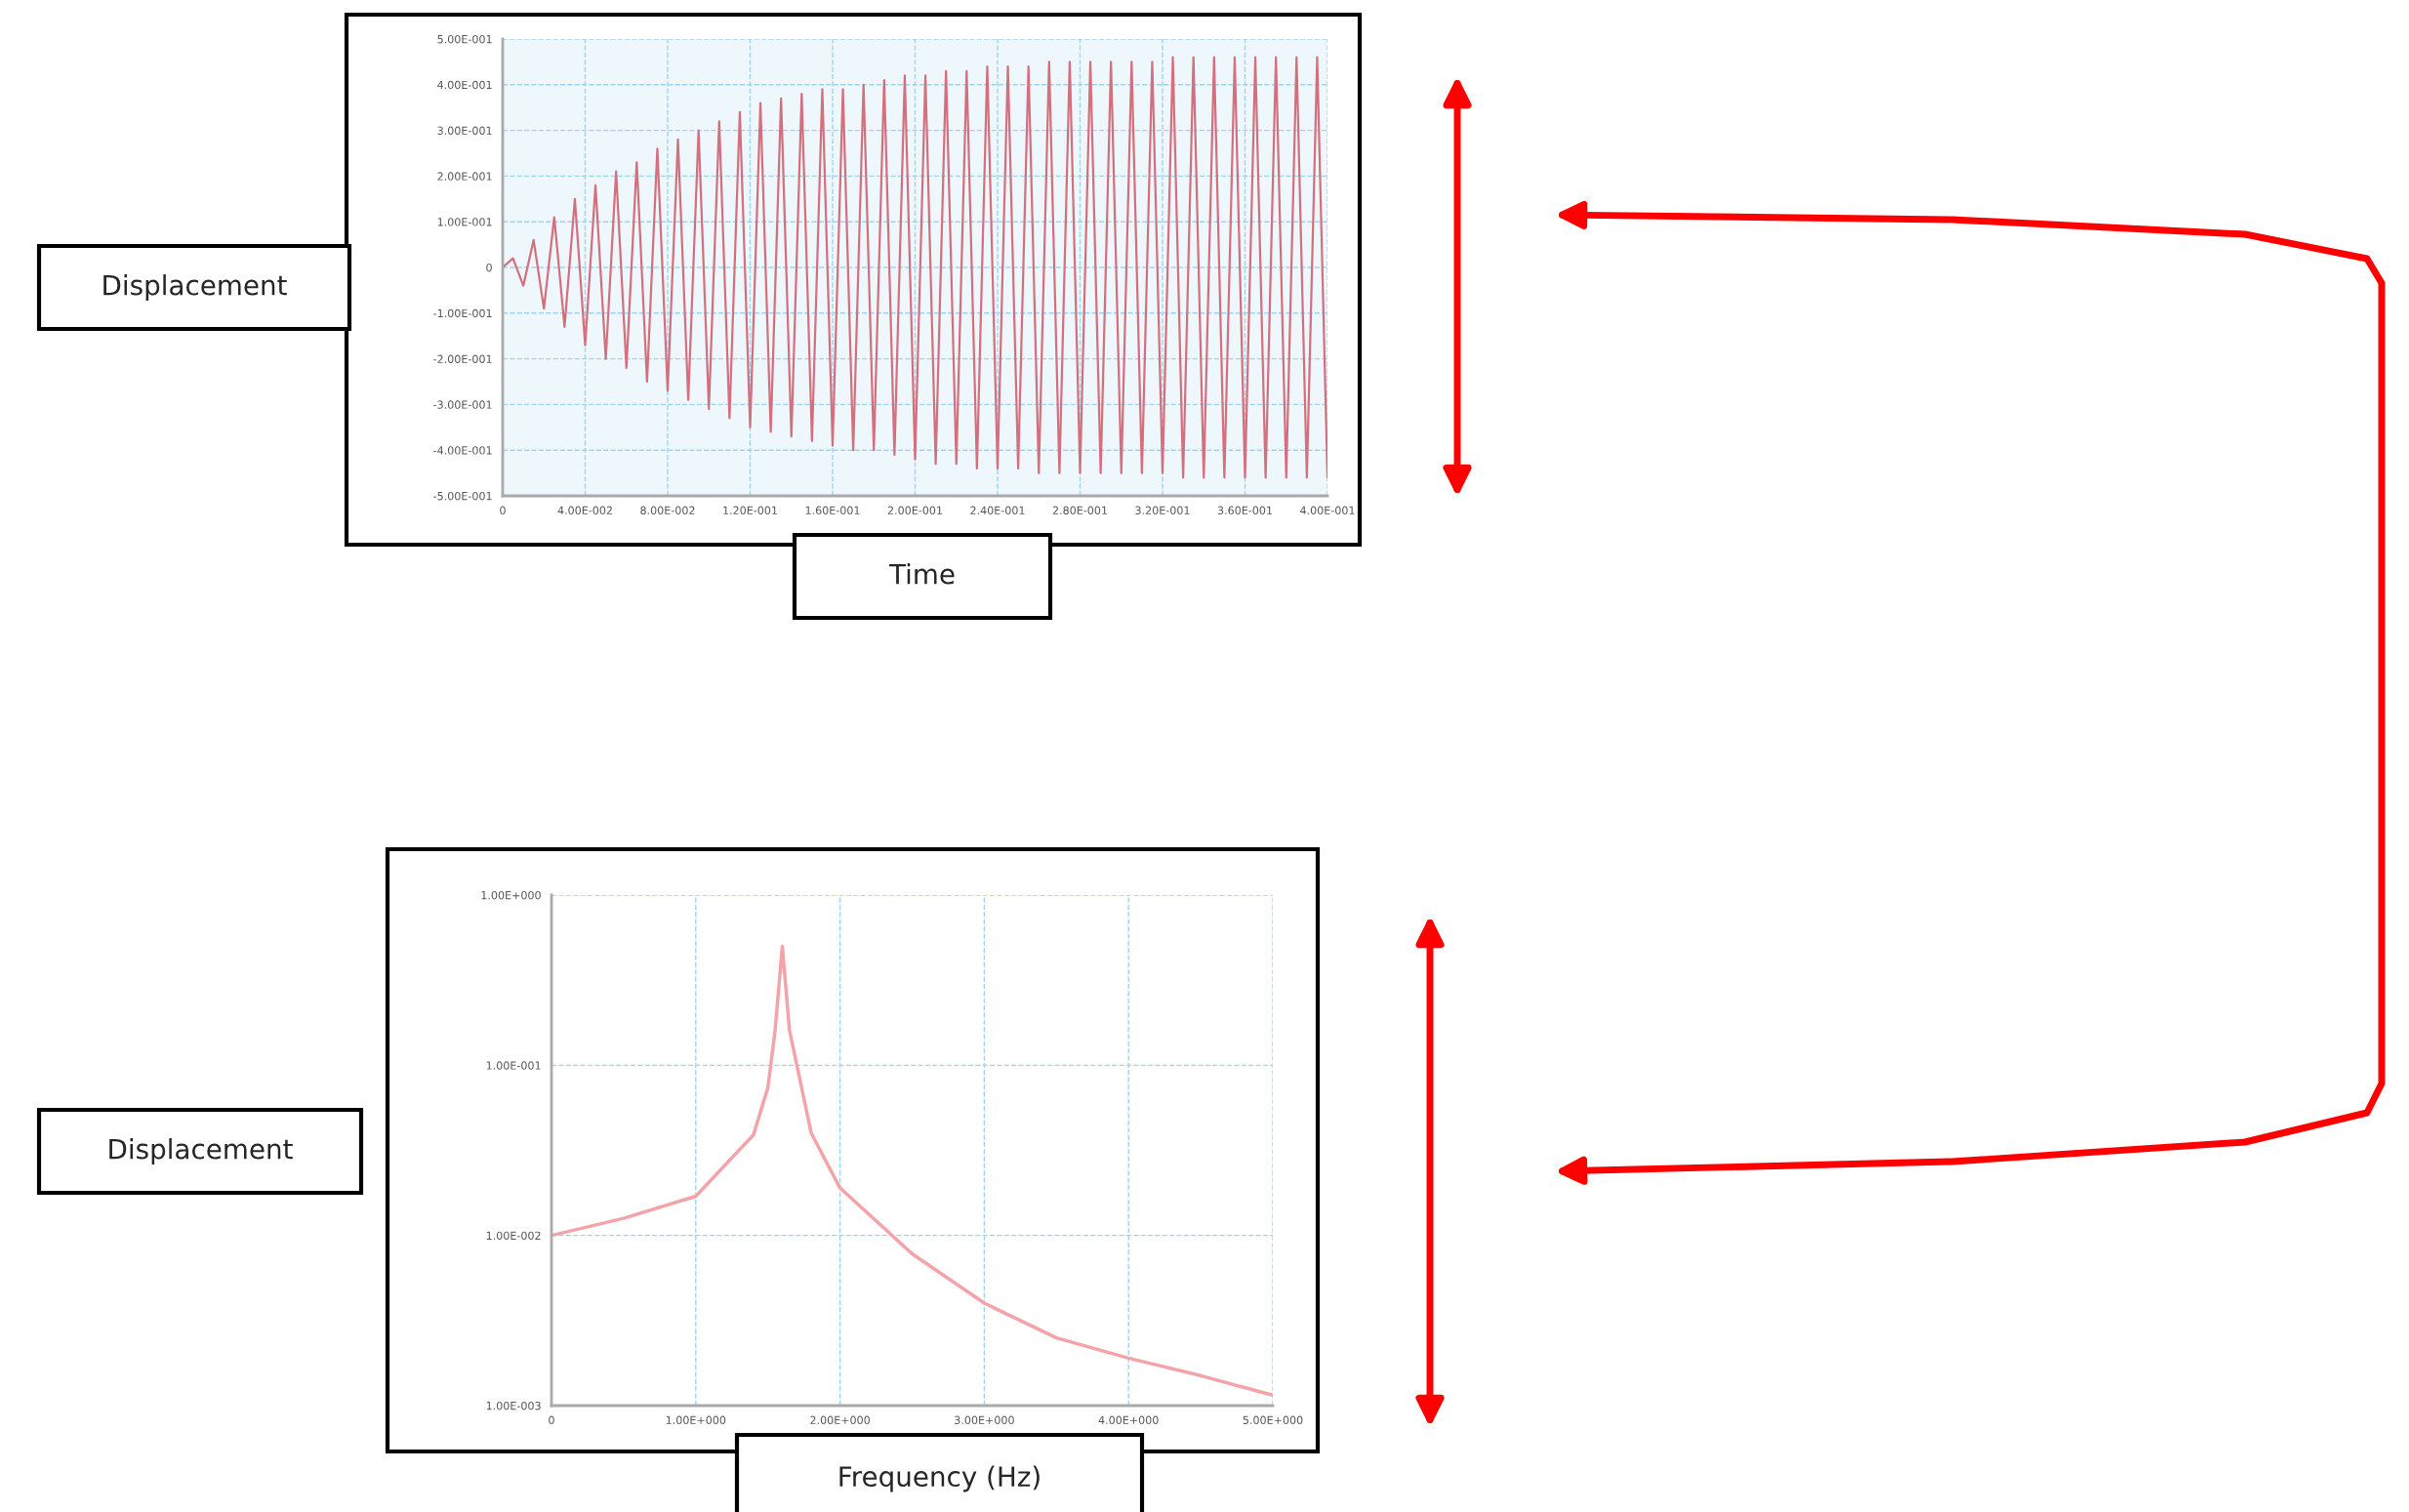 Image resolution: width=2409 pixels, height=1512 pixels. I want to click on x-tick-label: 8.00E-002, so click(667, 510).